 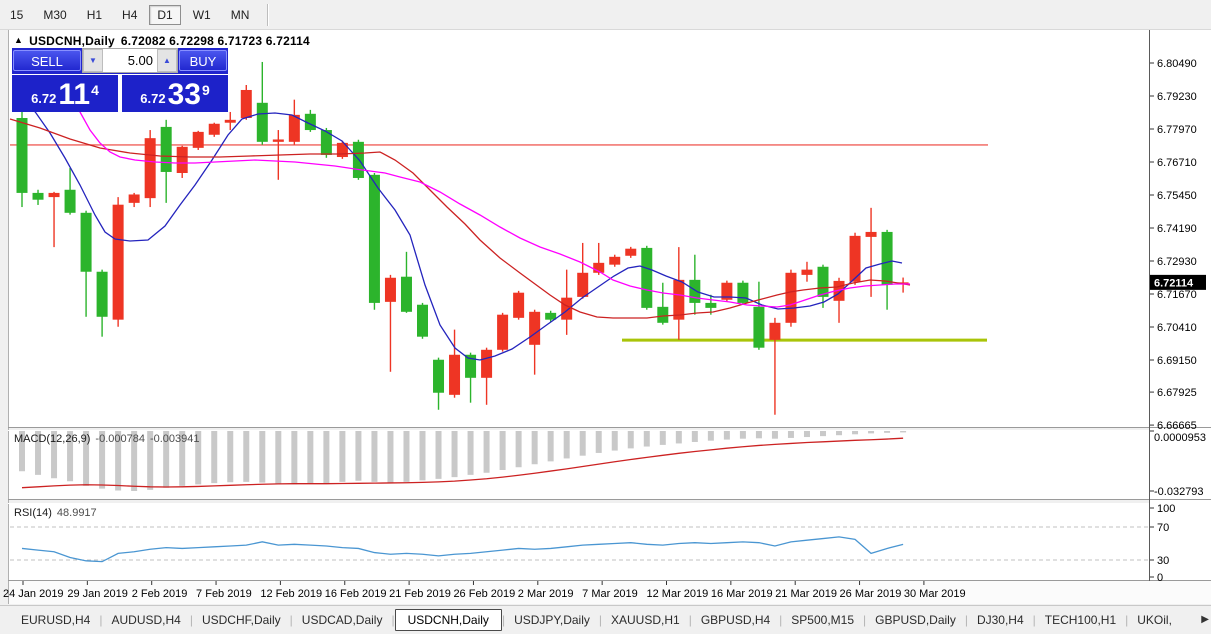 I want to click on rsi-line, so click(x=462, y=549).